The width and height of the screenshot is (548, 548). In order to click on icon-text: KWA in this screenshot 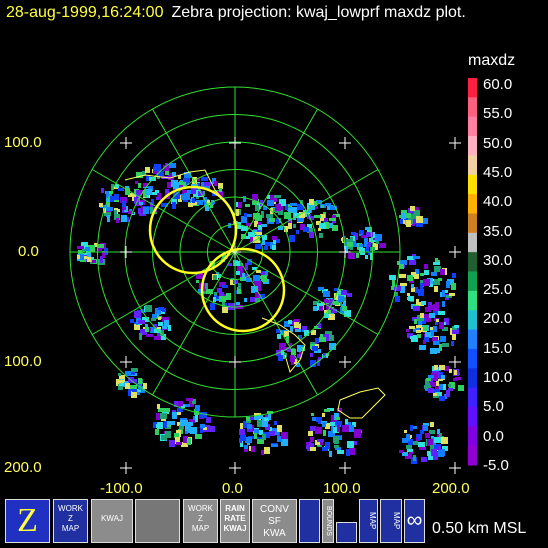, I will do `click(274, 533)`.